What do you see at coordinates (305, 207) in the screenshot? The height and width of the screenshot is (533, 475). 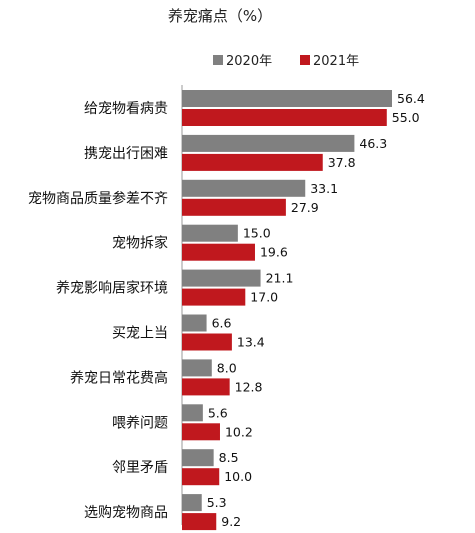 I see `value-label-2021: 27.9` at bounding box center [305, 207].